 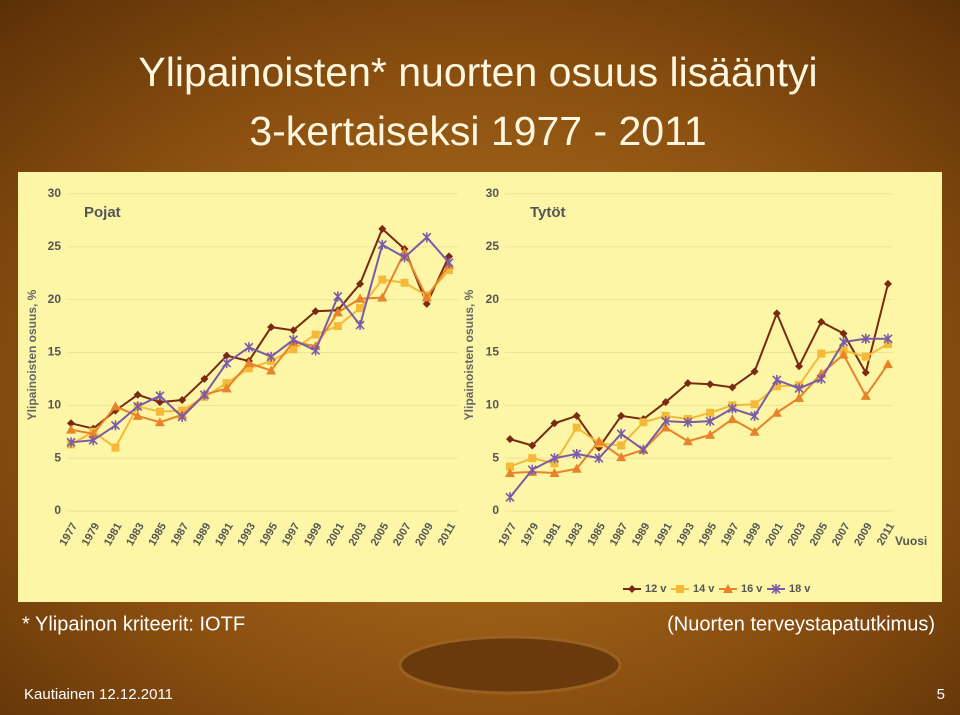 I want to click on footnote: * Ylipainon kriteerit: IOTF, so click(x=133, y=624).